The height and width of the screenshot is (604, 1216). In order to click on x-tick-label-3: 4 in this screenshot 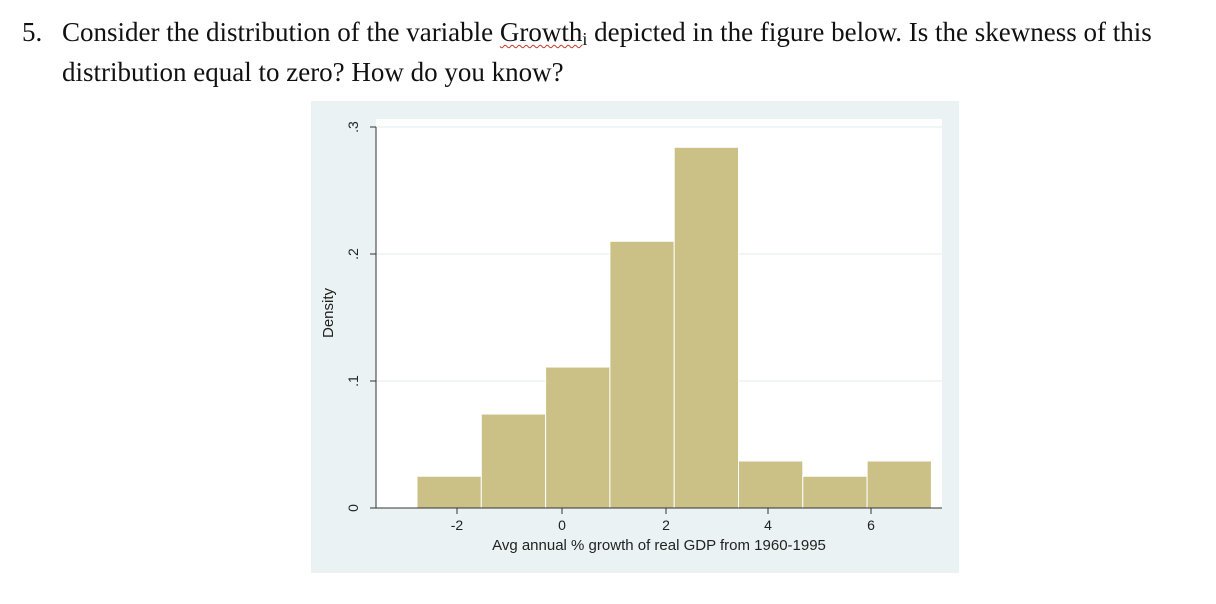, I will do `click(768, 525)`.